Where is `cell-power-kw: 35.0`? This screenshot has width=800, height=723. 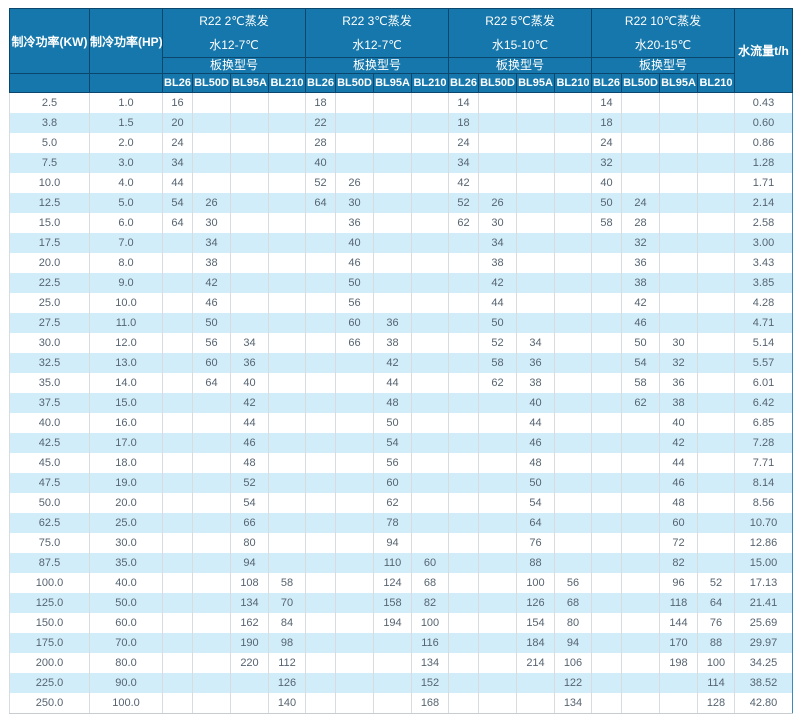 cell-power-kw: 35.0 is located at coordinates (49, 383).